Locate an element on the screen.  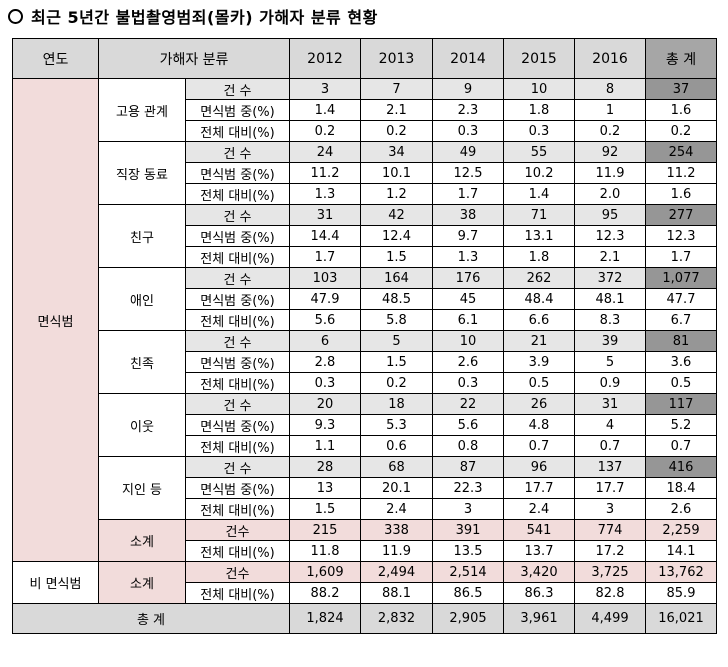
circle-bullet-icon is located at coordinates (15, 16).